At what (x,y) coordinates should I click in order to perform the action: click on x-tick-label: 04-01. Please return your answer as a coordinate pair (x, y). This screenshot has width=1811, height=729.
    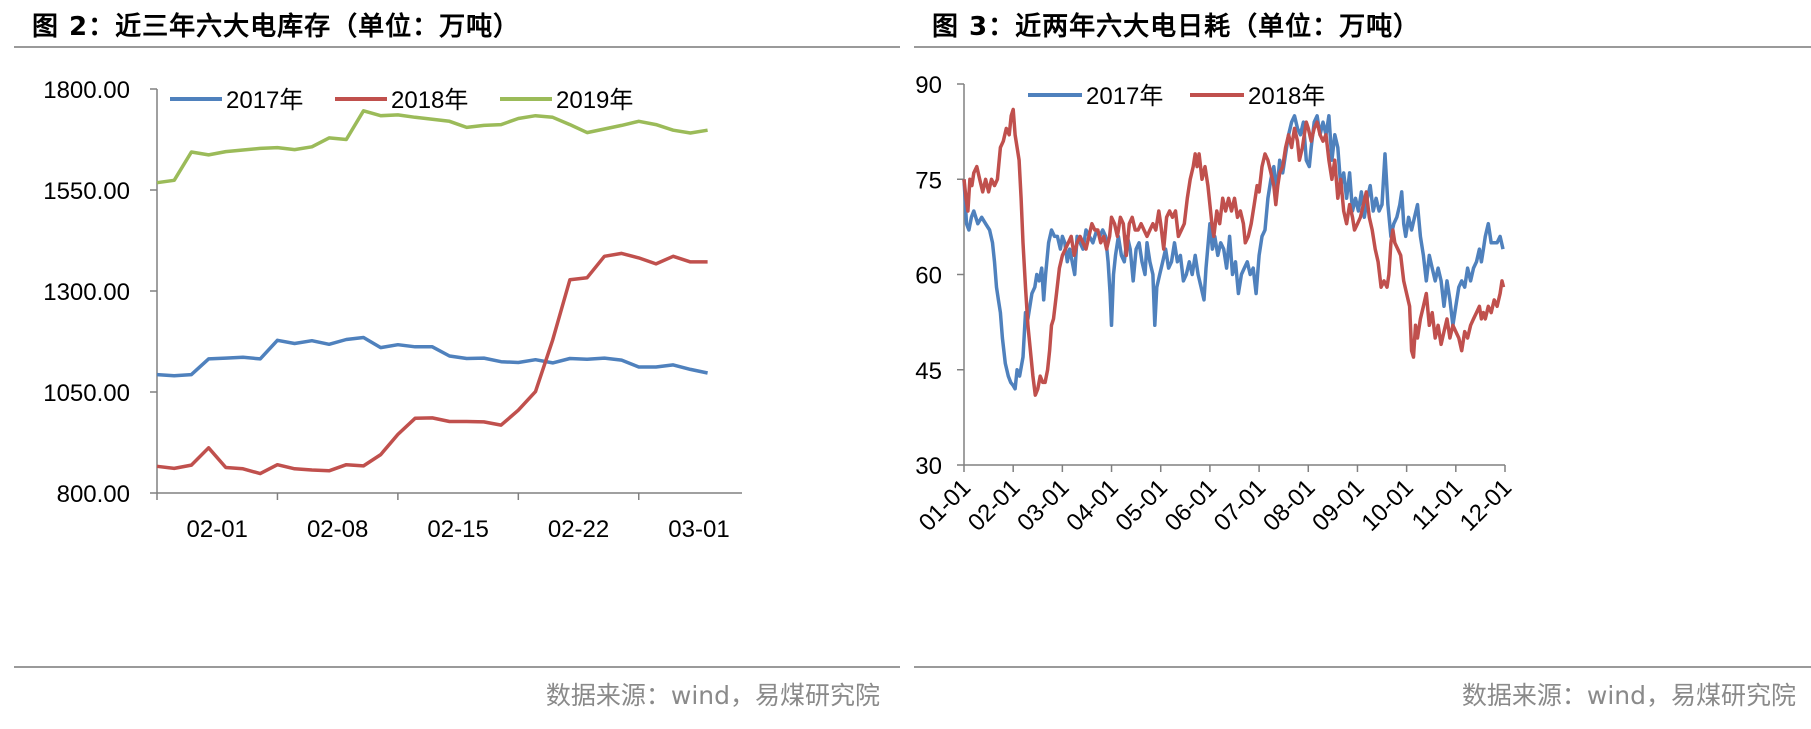
    Looking at the image, I should click on (1092, 505).